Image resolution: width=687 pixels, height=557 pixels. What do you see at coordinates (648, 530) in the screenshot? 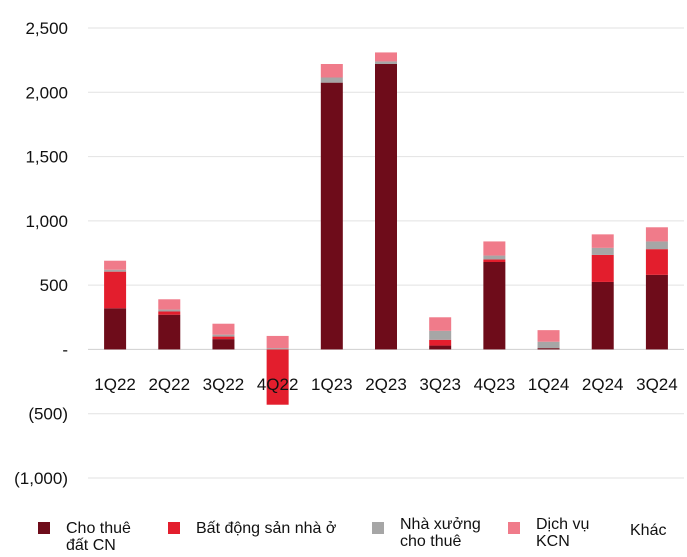
I see `legend-label: Khác` at bounding box center [648, 530].